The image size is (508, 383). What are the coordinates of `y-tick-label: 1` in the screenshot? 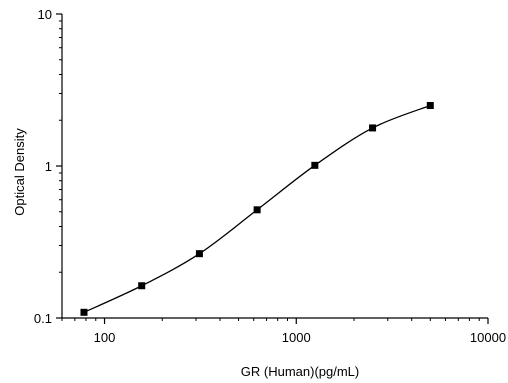 It's located at (48, 166).